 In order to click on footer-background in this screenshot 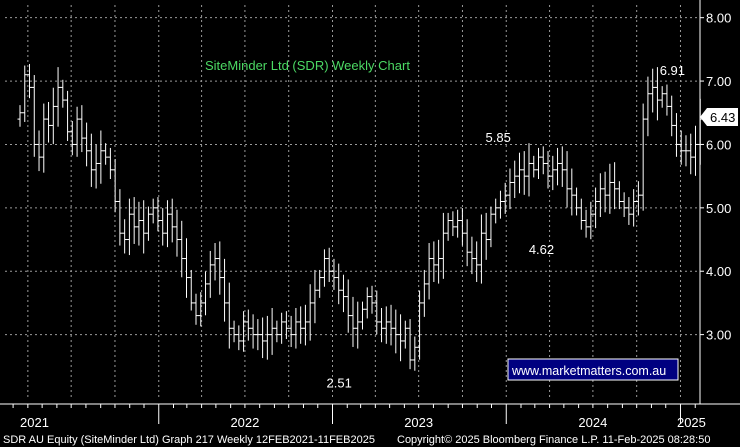, I will do `click(370, 438)`.